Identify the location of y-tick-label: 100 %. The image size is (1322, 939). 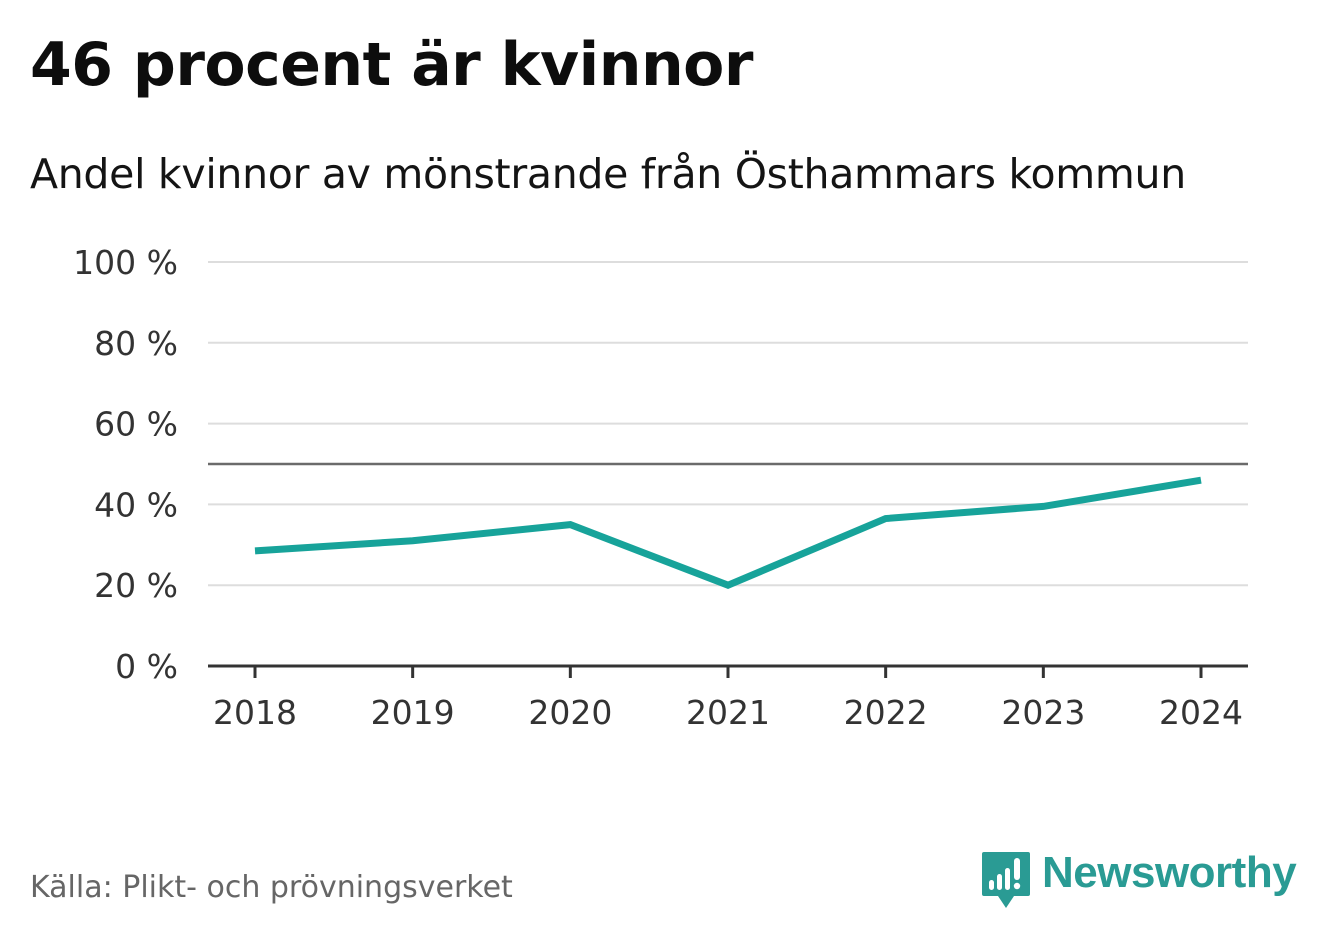
(125, 262).